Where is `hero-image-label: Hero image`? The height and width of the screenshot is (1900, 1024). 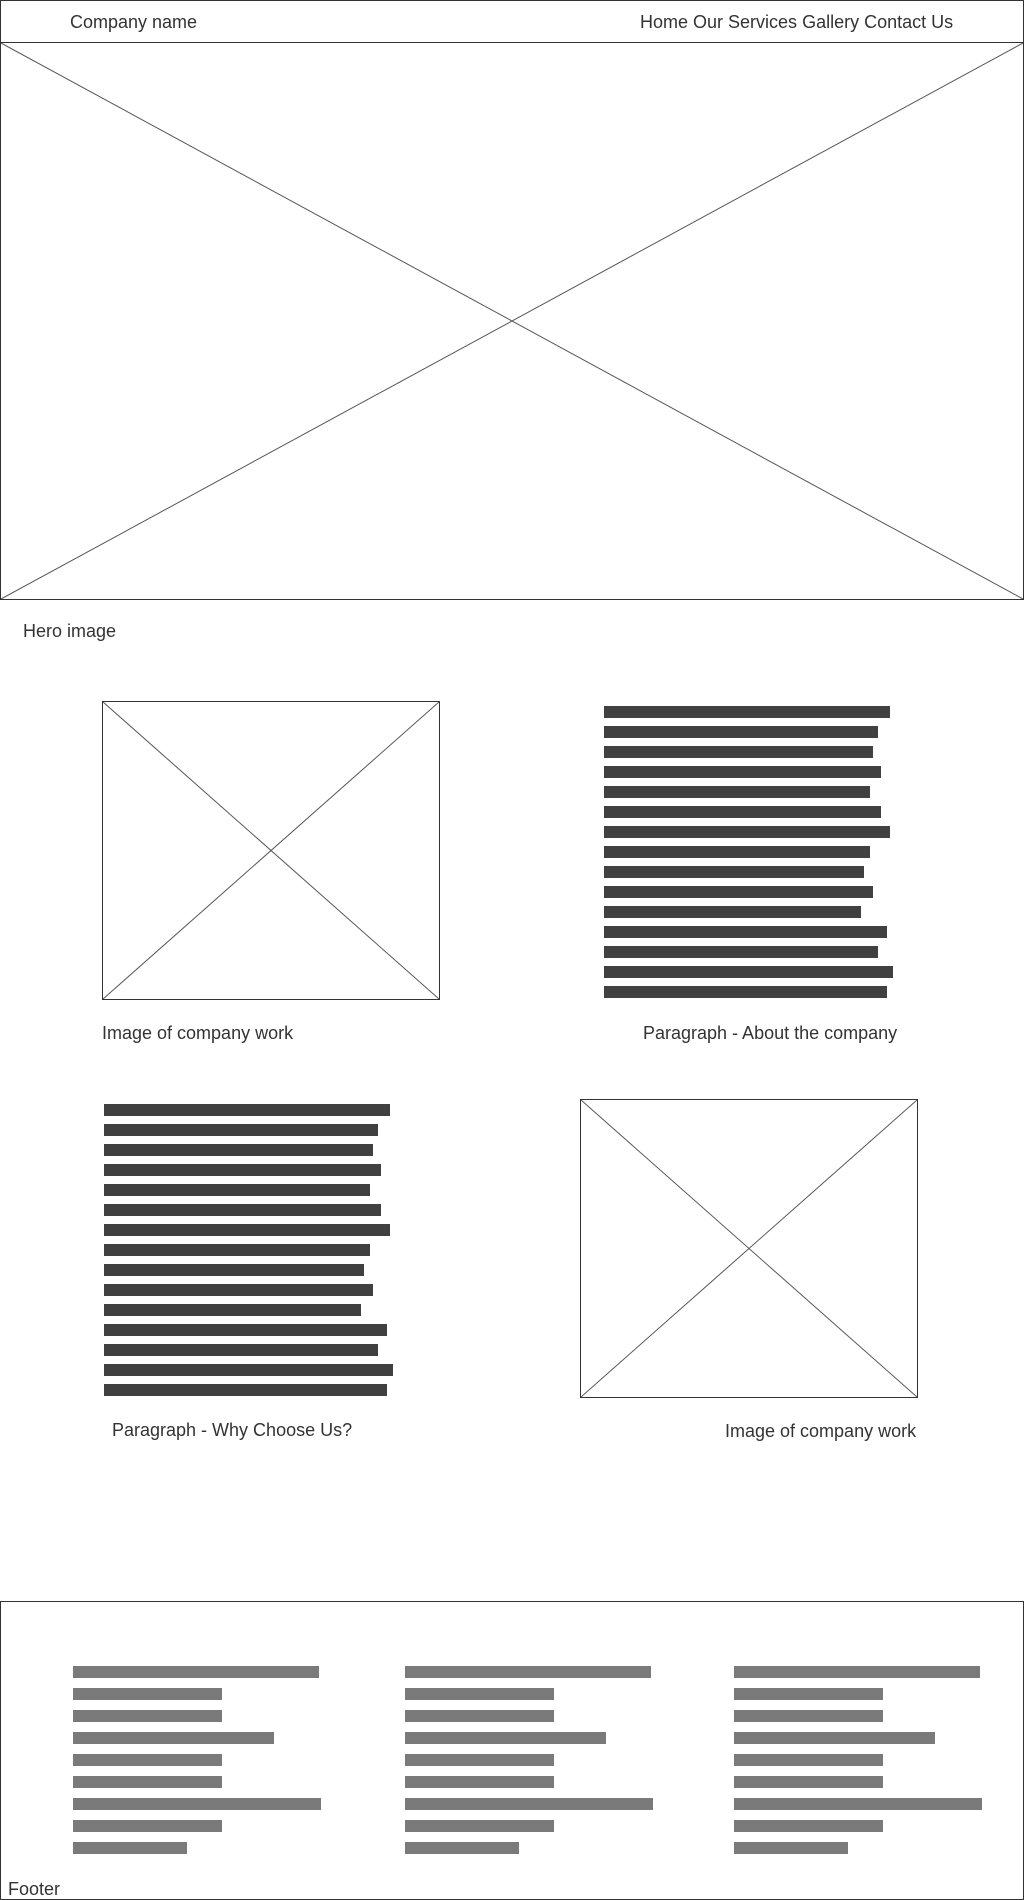
hero-image-label: Hero image is located at coordinates (70, 631).